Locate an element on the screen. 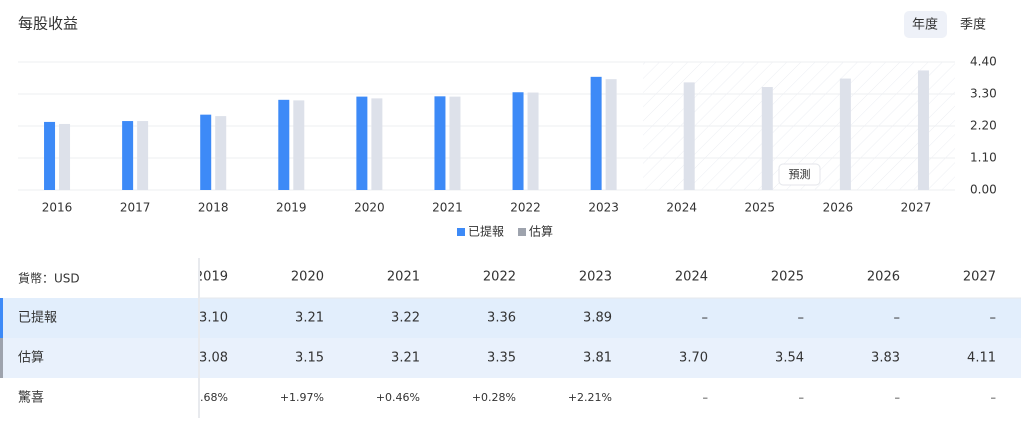 This screenshot has height=426, width=1021. column-header: 2027 is located at coordinates (979, 277).